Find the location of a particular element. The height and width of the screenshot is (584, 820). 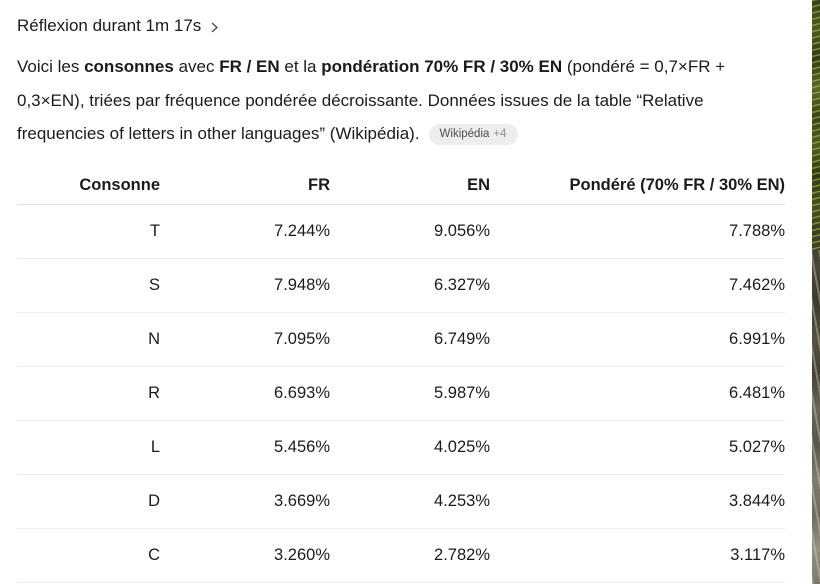

table-cell: 5.987% is located at coordinates (410, 393).